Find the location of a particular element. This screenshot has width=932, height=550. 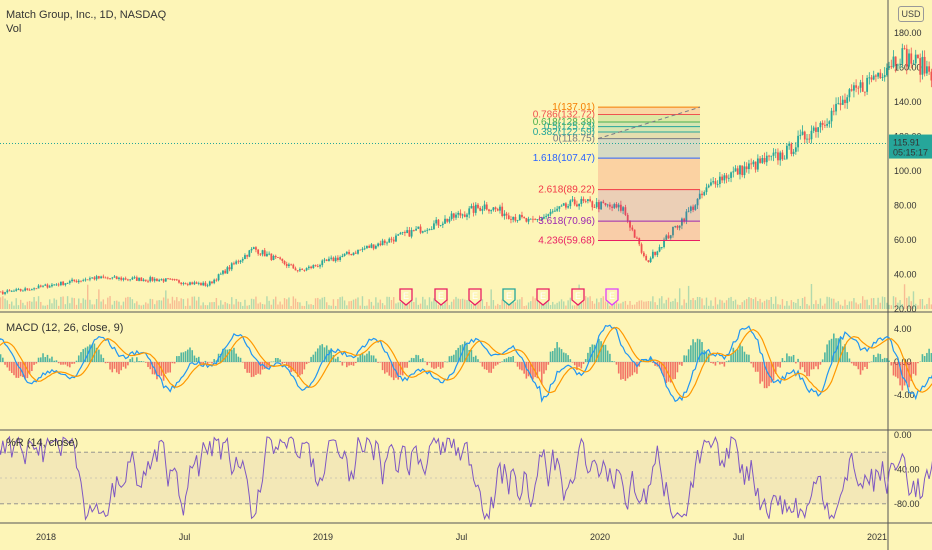

fib-level-label: 0.5(125.73) is located at coordinates (569, 127).